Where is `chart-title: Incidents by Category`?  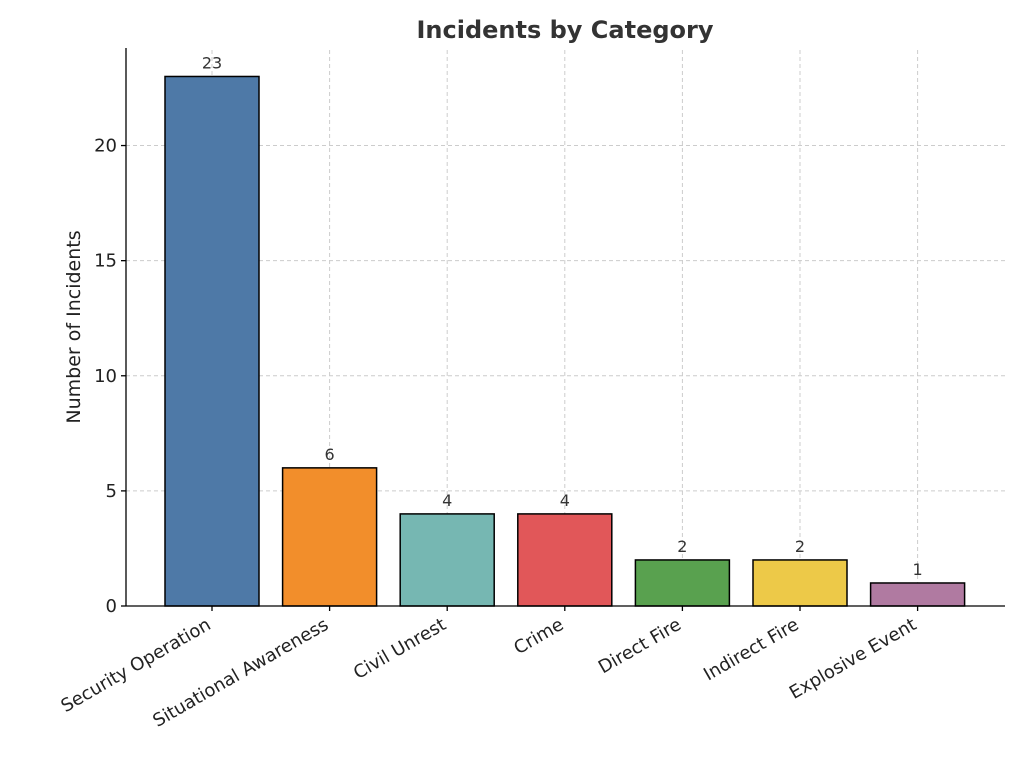 chart-title: Incidents by Category is located at coordinates (564, 30).